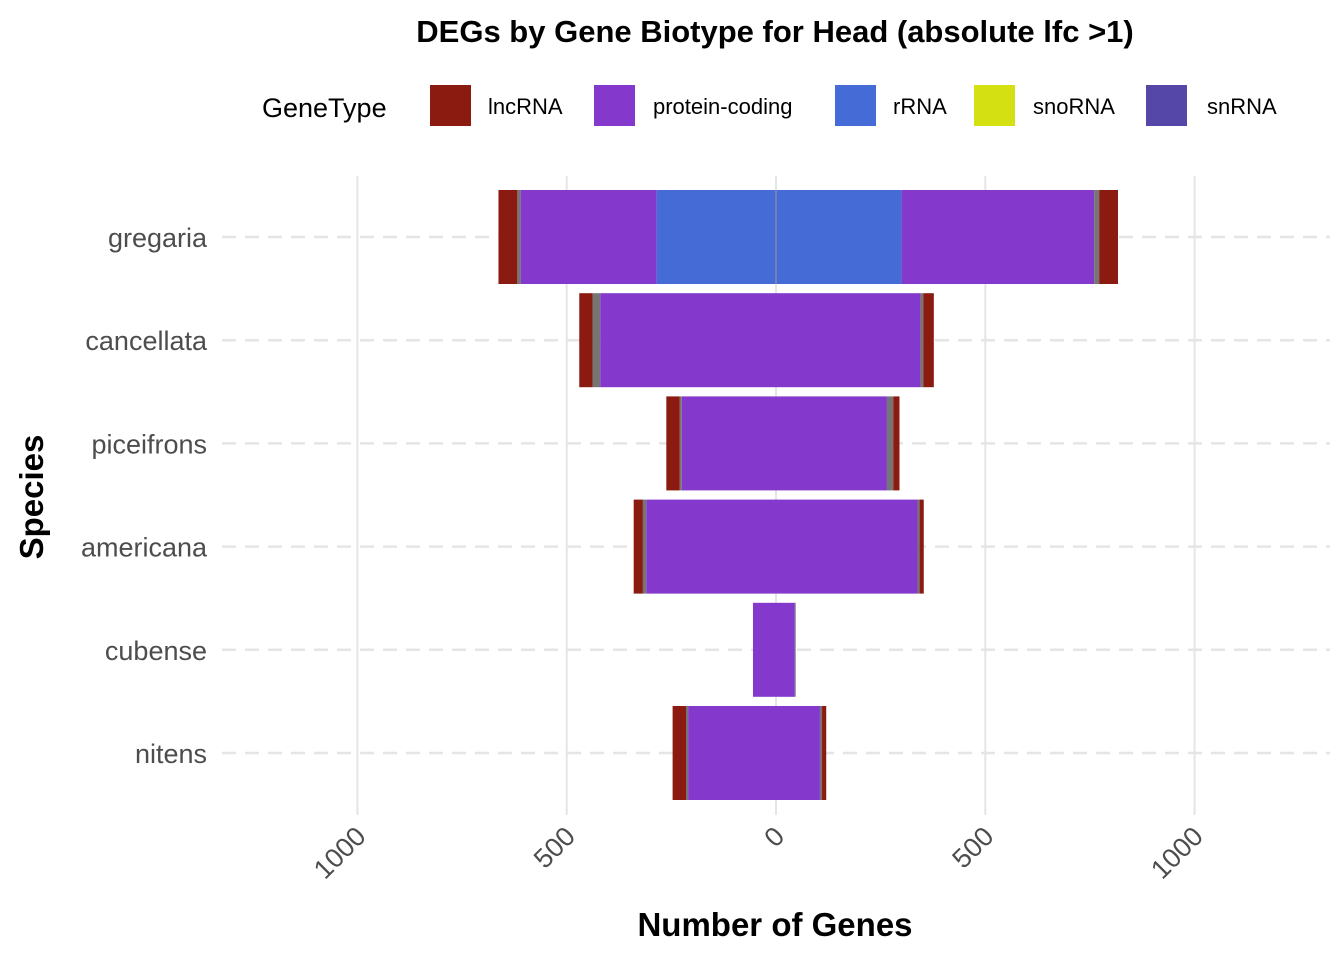 Image resolution: width=1344 pixels, height=960 pixels. What do you see at coordinates (146, 341) in the screenshot?
I see `y-tick-cancellata: cancellata` at bounding box center [146, 341].